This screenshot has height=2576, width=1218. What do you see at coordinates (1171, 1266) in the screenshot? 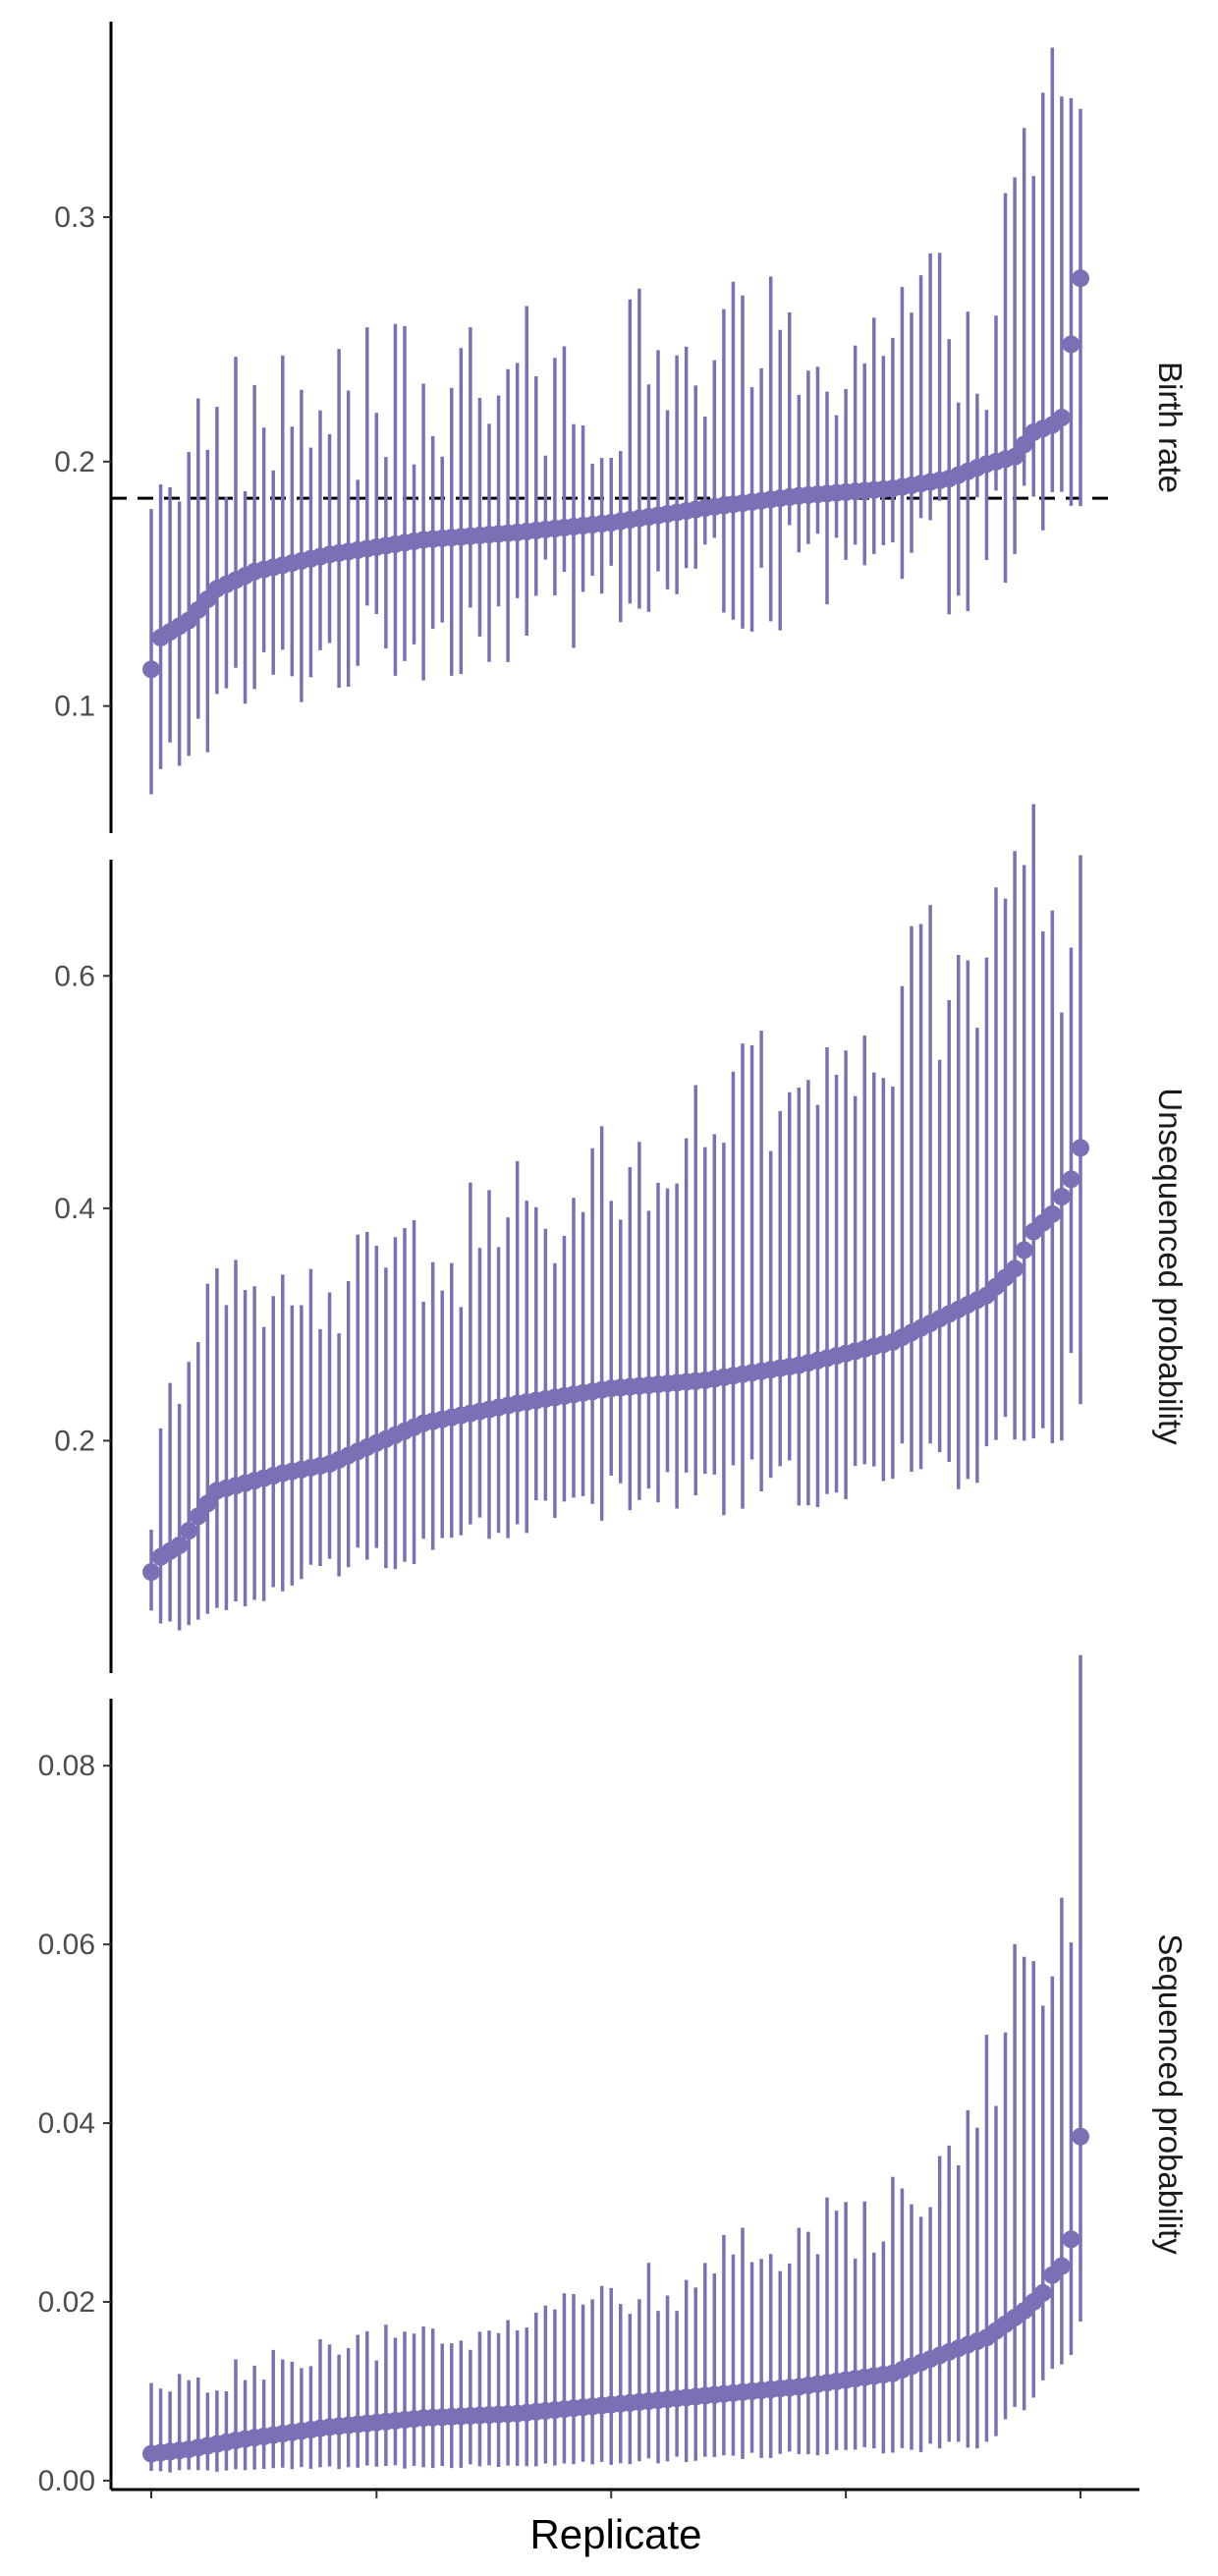
I see `facet-strip-label: Unsequenced probability` at bounding box center [1171, 1266].